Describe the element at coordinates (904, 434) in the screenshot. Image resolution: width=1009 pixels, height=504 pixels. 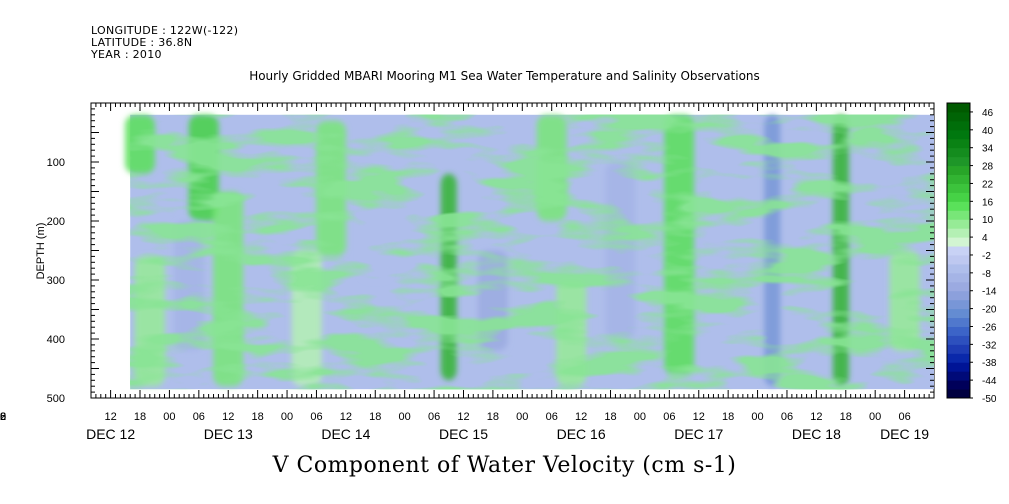
I see `x-date-label: DEC 19` at that location.